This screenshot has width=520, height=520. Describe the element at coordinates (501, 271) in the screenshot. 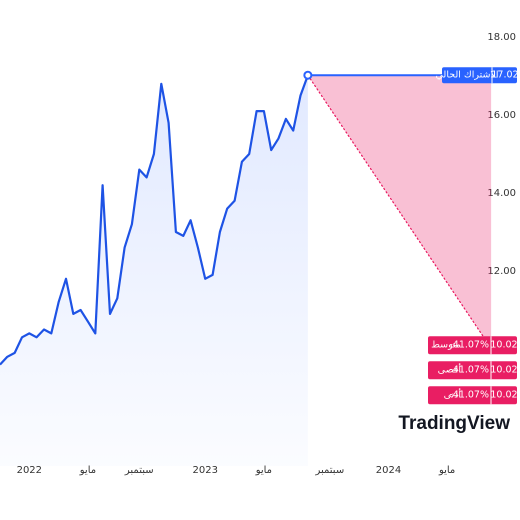

I see `y-tick-label: 12.00` at that location.